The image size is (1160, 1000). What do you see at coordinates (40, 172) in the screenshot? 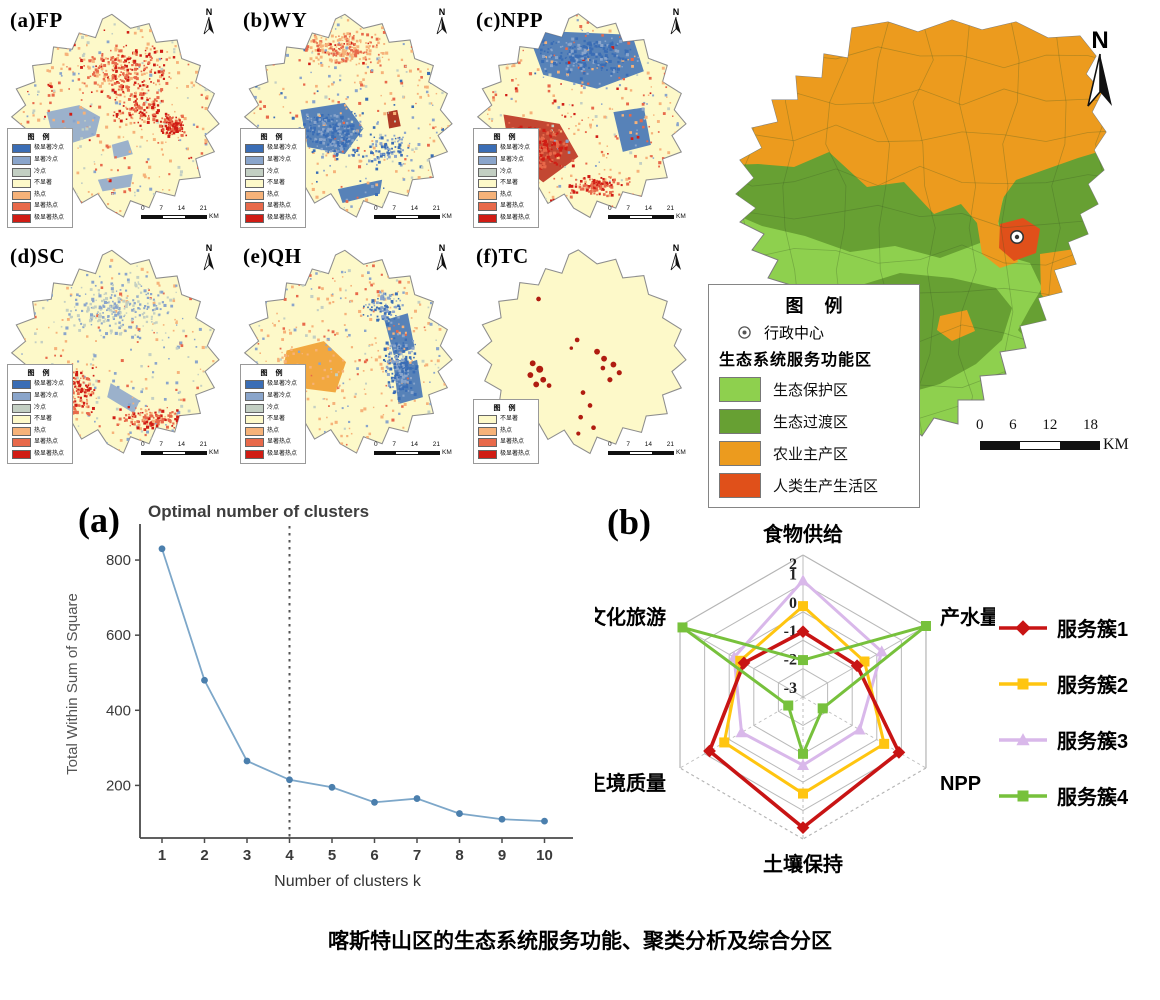
I see `legend-item: 冷点` at bounding box center [40, 172].